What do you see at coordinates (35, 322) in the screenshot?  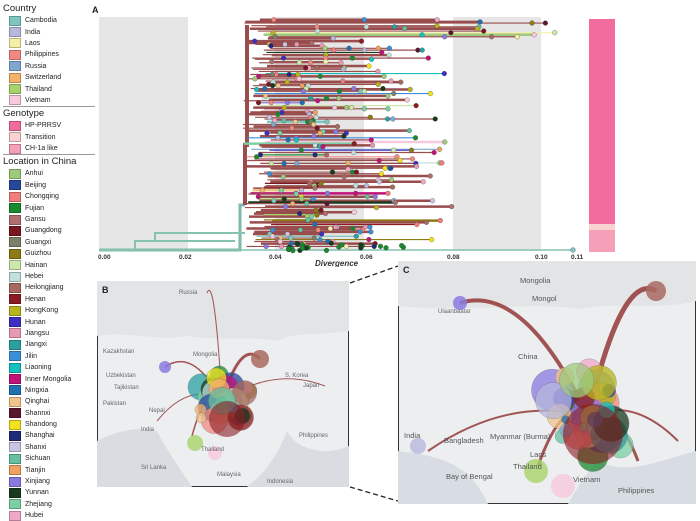 I see `legend-label: Hunan` at bounding box center [35, 322].